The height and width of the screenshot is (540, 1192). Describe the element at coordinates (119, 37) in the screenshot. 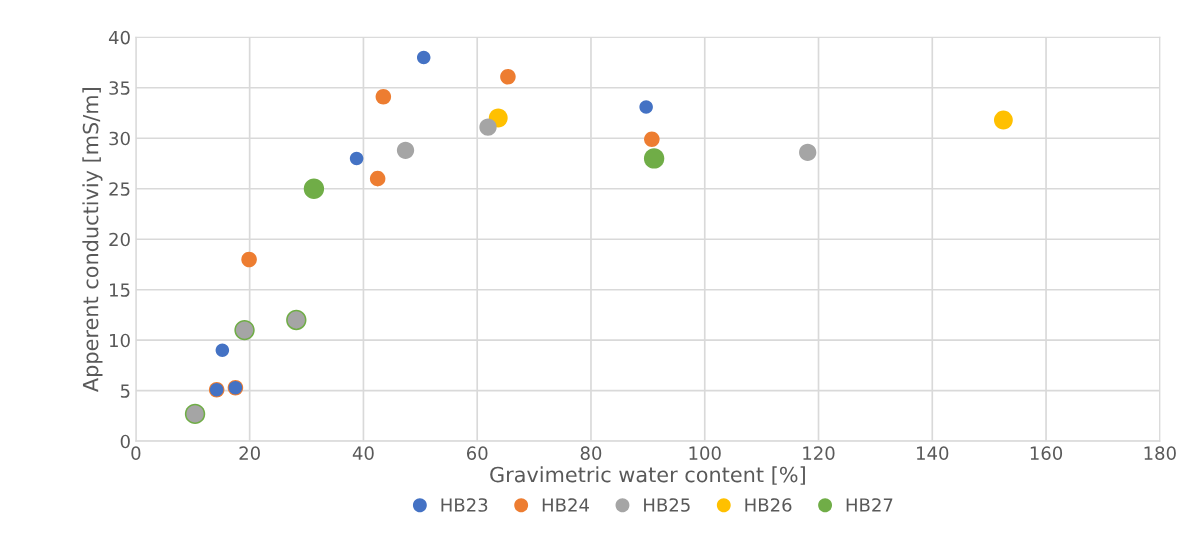

I see `y-tick-label: 40` at that location.